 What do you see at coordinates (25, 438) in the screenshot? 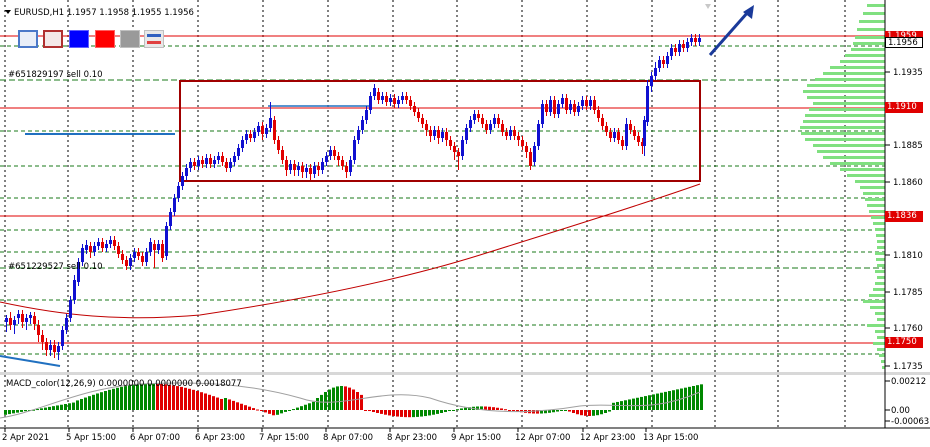
I see `time-tick-label: 2 Apr 2021` at bounding box center [25, 438].